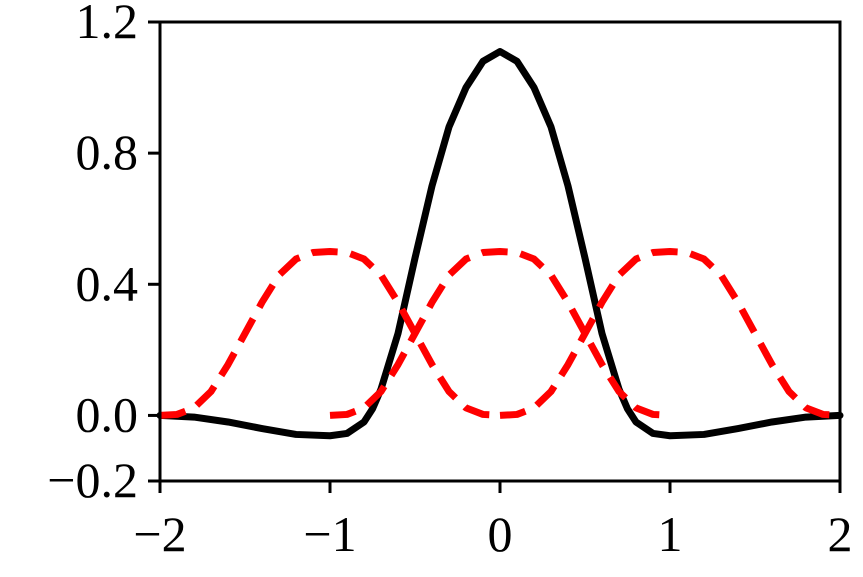 This screenshot has width=863, height=577. Describe the element at coordinates (840, 534) in the screenshot. I see `x-tick-label: 2` at that location.